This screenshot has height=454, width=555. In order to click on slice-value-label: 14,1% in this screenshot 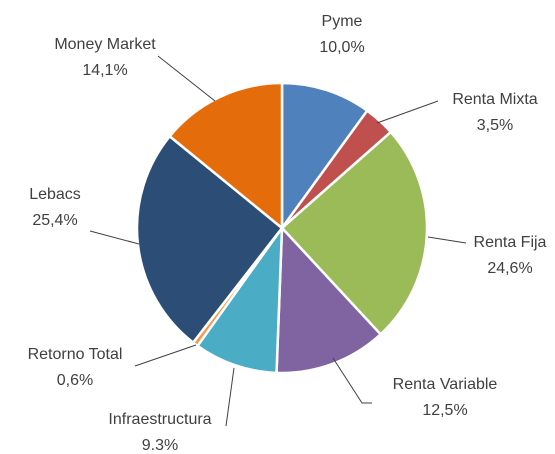, I will do `click(104, 70)`.